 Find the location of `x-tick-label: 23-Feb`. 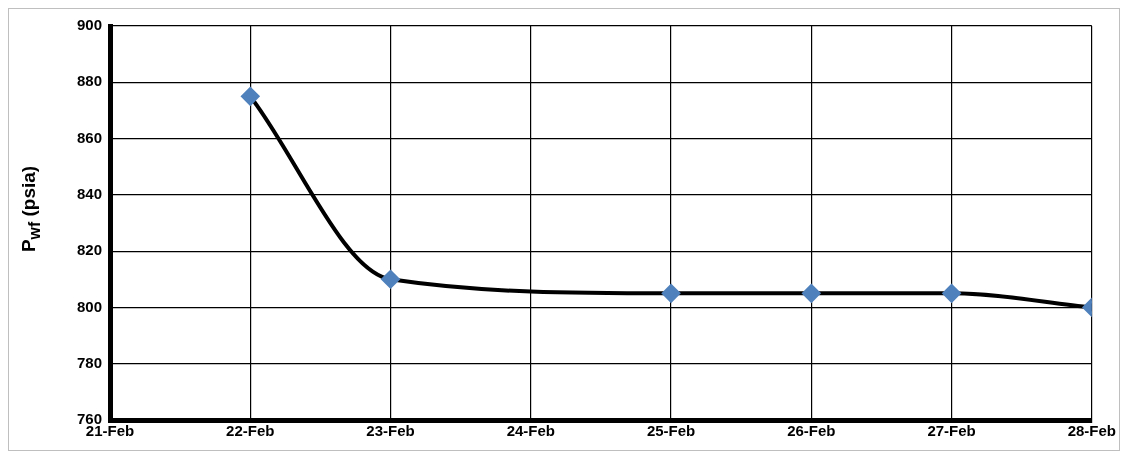

x-tick-label: 23-Feb is located at coordinates (390, 431).